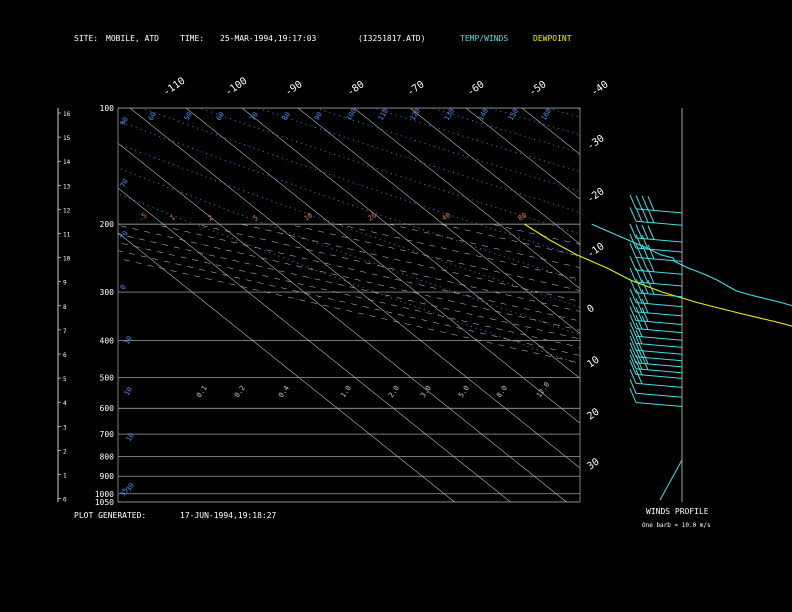 The height and width of the screenshot is (612, 792). Describe the element at coordinates (484, 38) in the screenshot. I see `temp-winds-legend: TEMP/WINDS` at that location.